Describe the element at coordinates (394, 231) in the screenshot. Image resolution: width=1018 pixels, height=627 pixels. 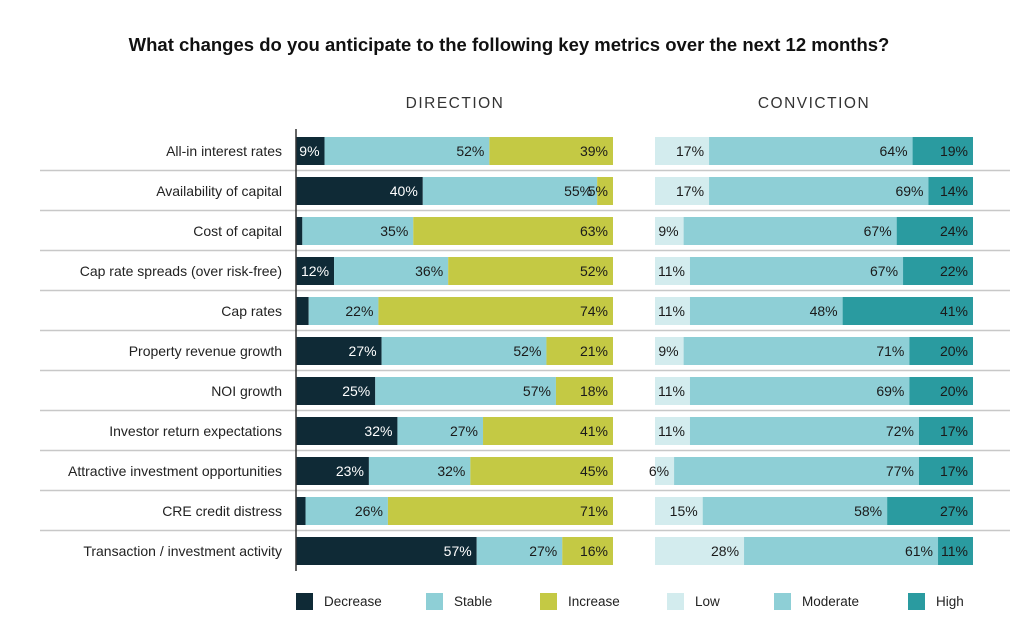
I see `data-label: 35%` at that location.